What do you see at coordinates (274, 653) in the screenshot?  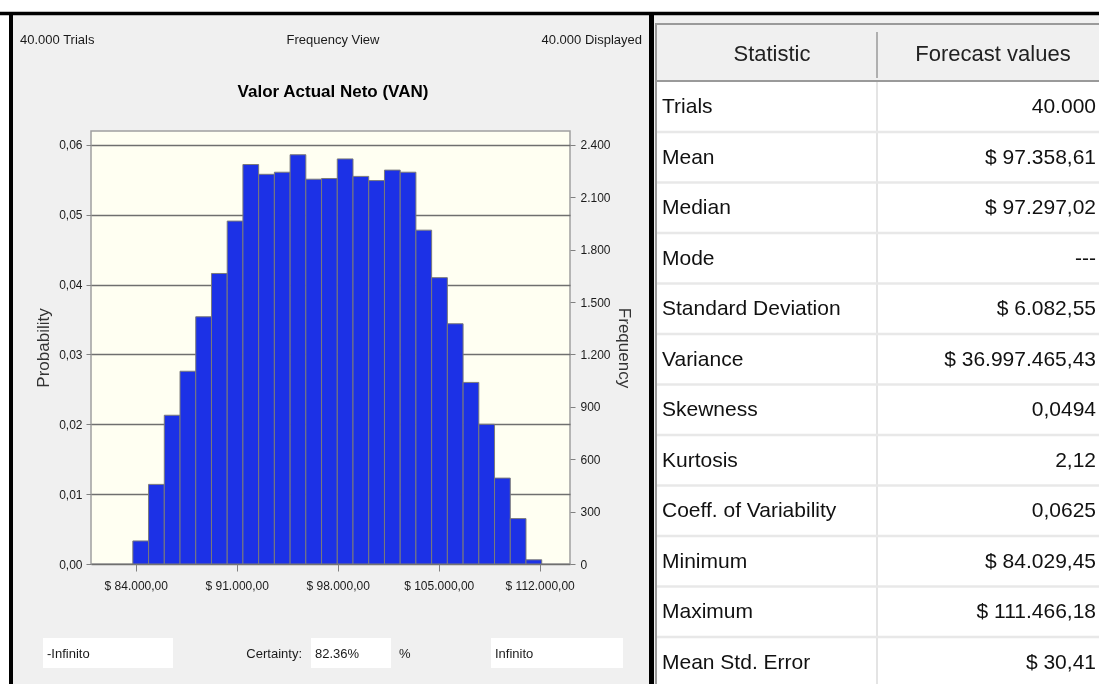 I see `text: Certainty:` at bounding box center [274, 653].